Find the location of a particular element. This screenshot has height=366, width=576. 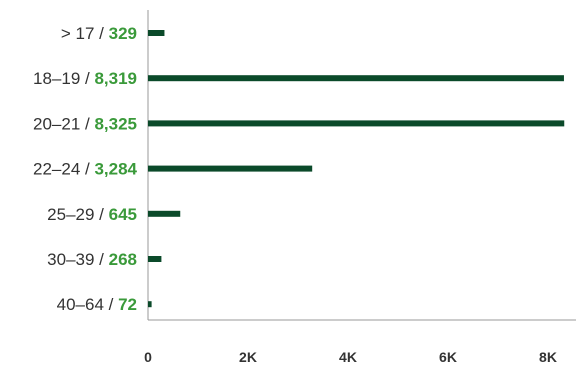

data-label: 8,325 is located at coordinates (115, 123).